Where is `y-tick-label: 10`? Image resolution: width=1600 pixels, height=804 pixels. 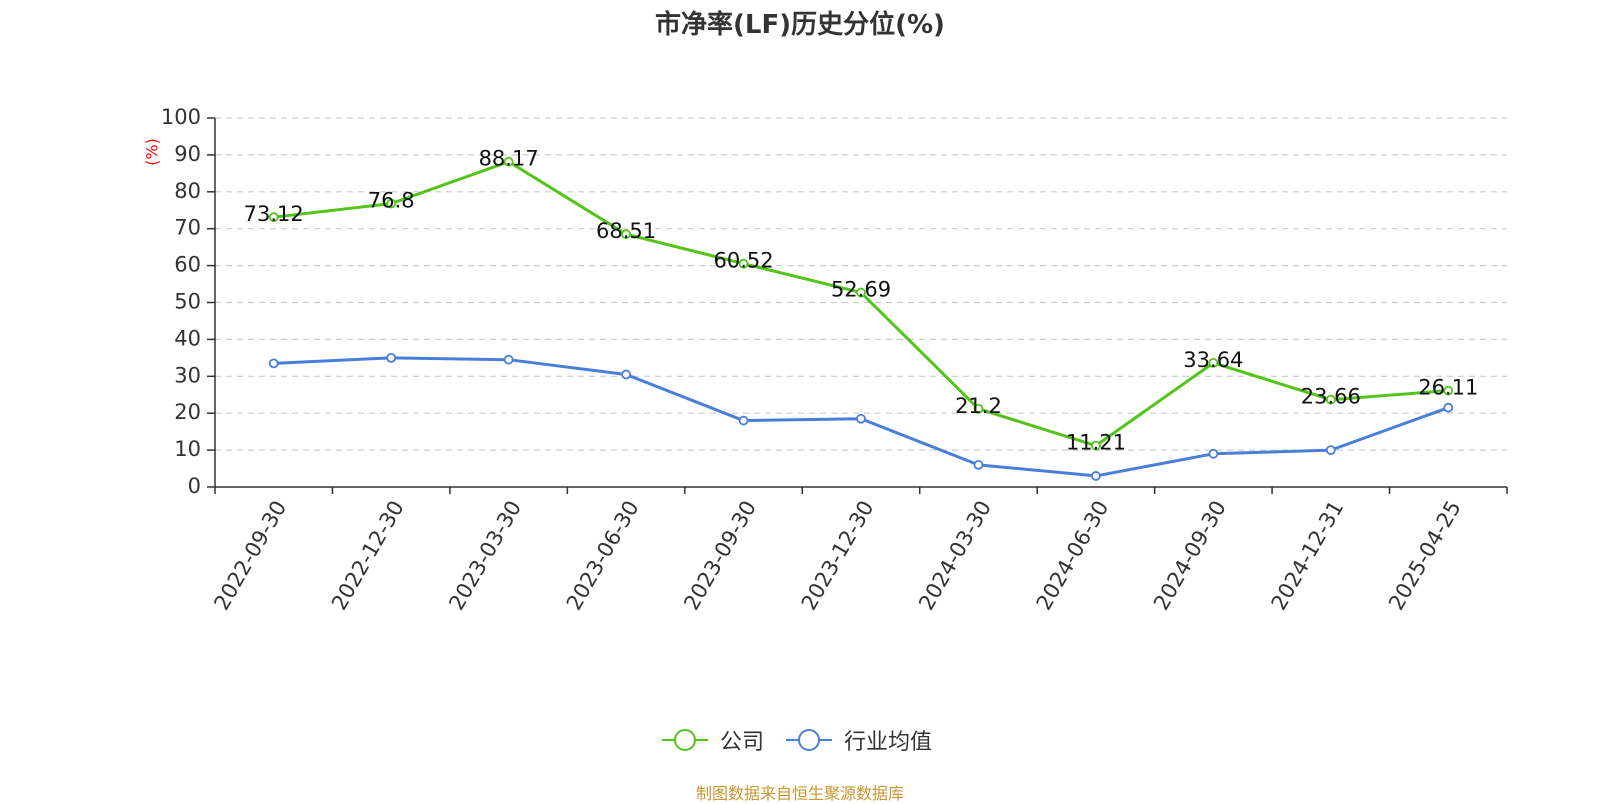
y-tick-label: 10 is located at coordinates (187, 449).